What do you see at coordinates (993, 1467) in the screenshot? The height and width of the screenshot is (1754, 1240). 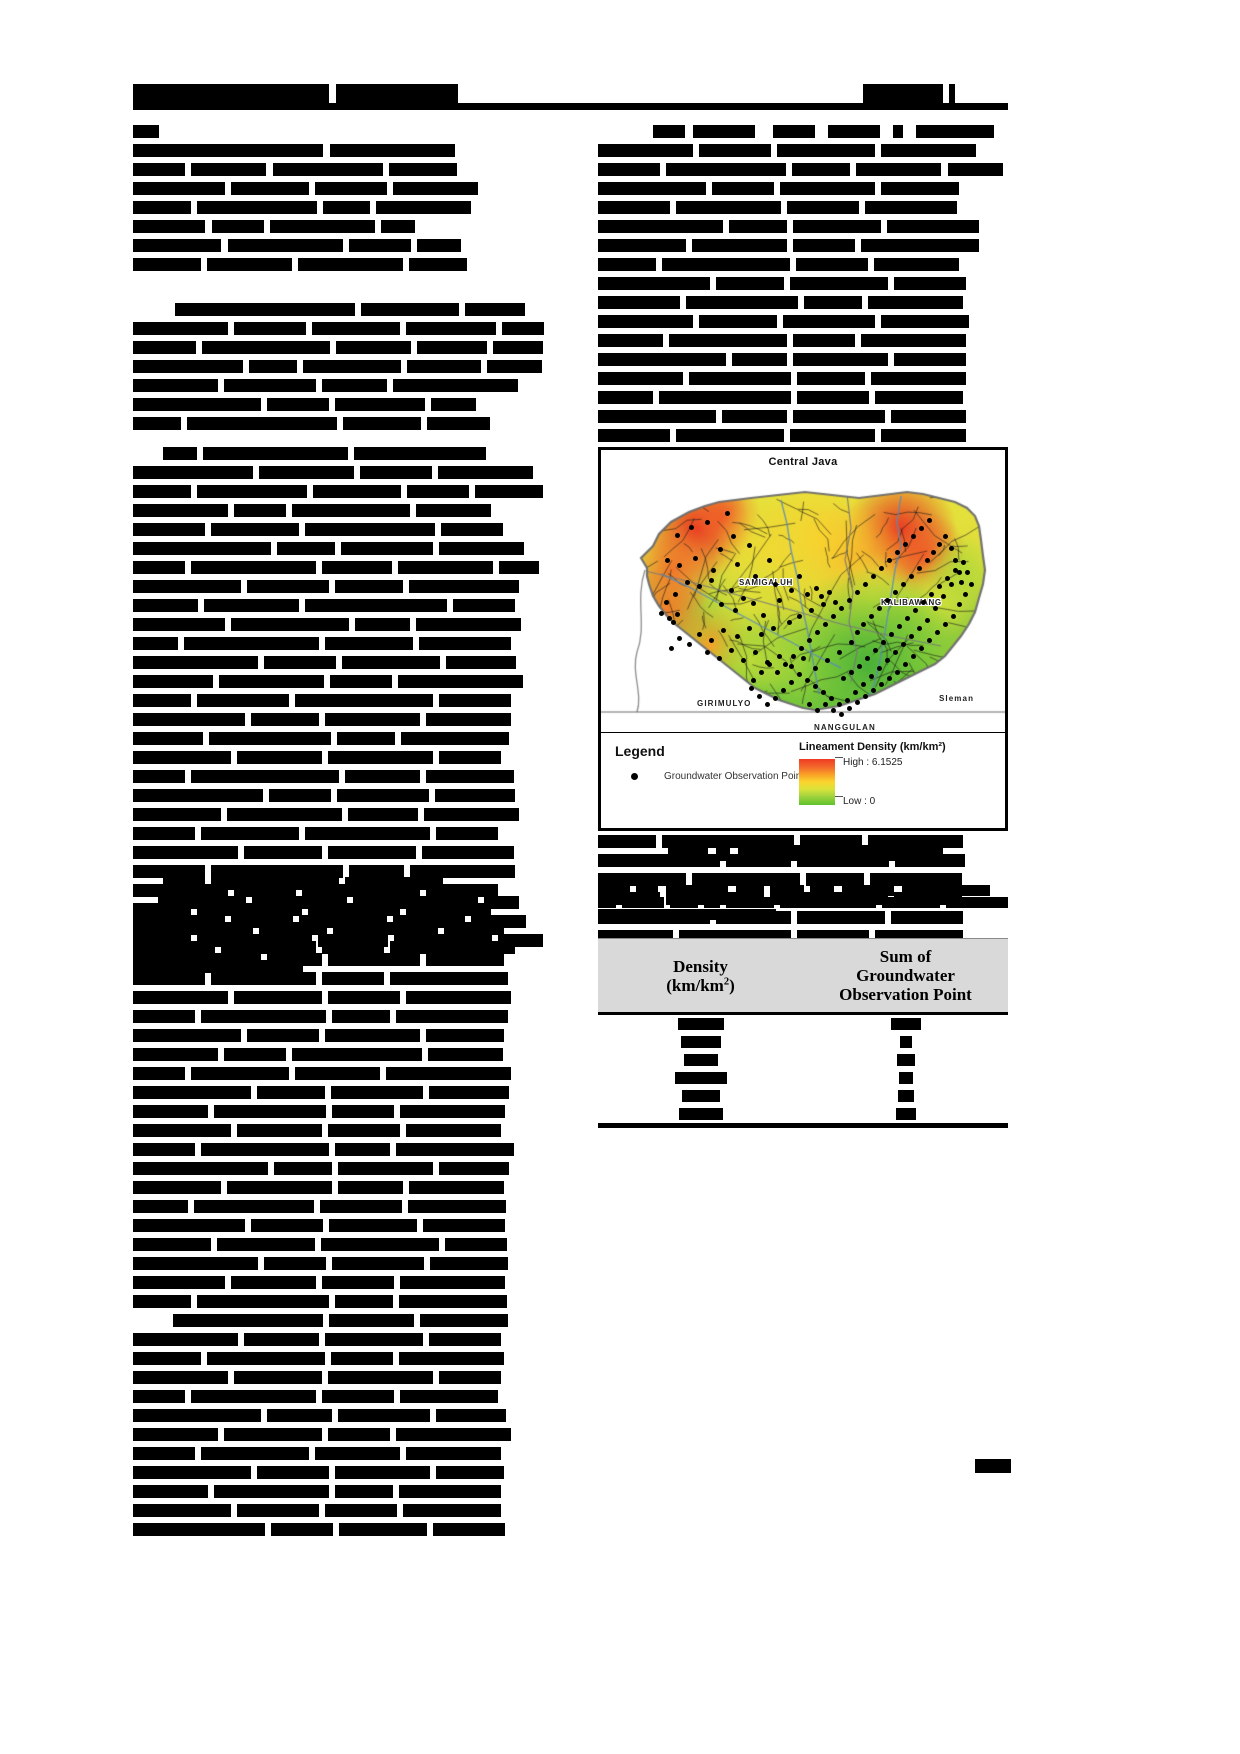 I see `page-number` at bounding box center [993, 1467].